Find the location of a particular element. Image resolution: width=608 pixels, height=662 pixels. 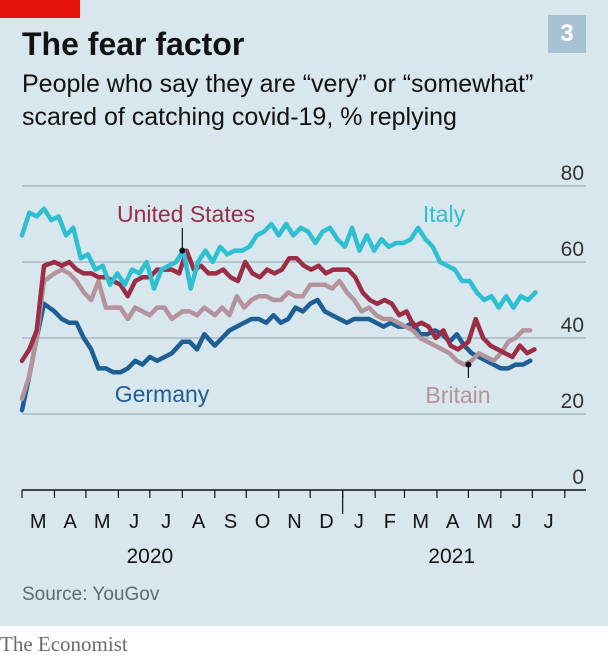

y-tick-label: 80 is located at coordinates (572, 173).